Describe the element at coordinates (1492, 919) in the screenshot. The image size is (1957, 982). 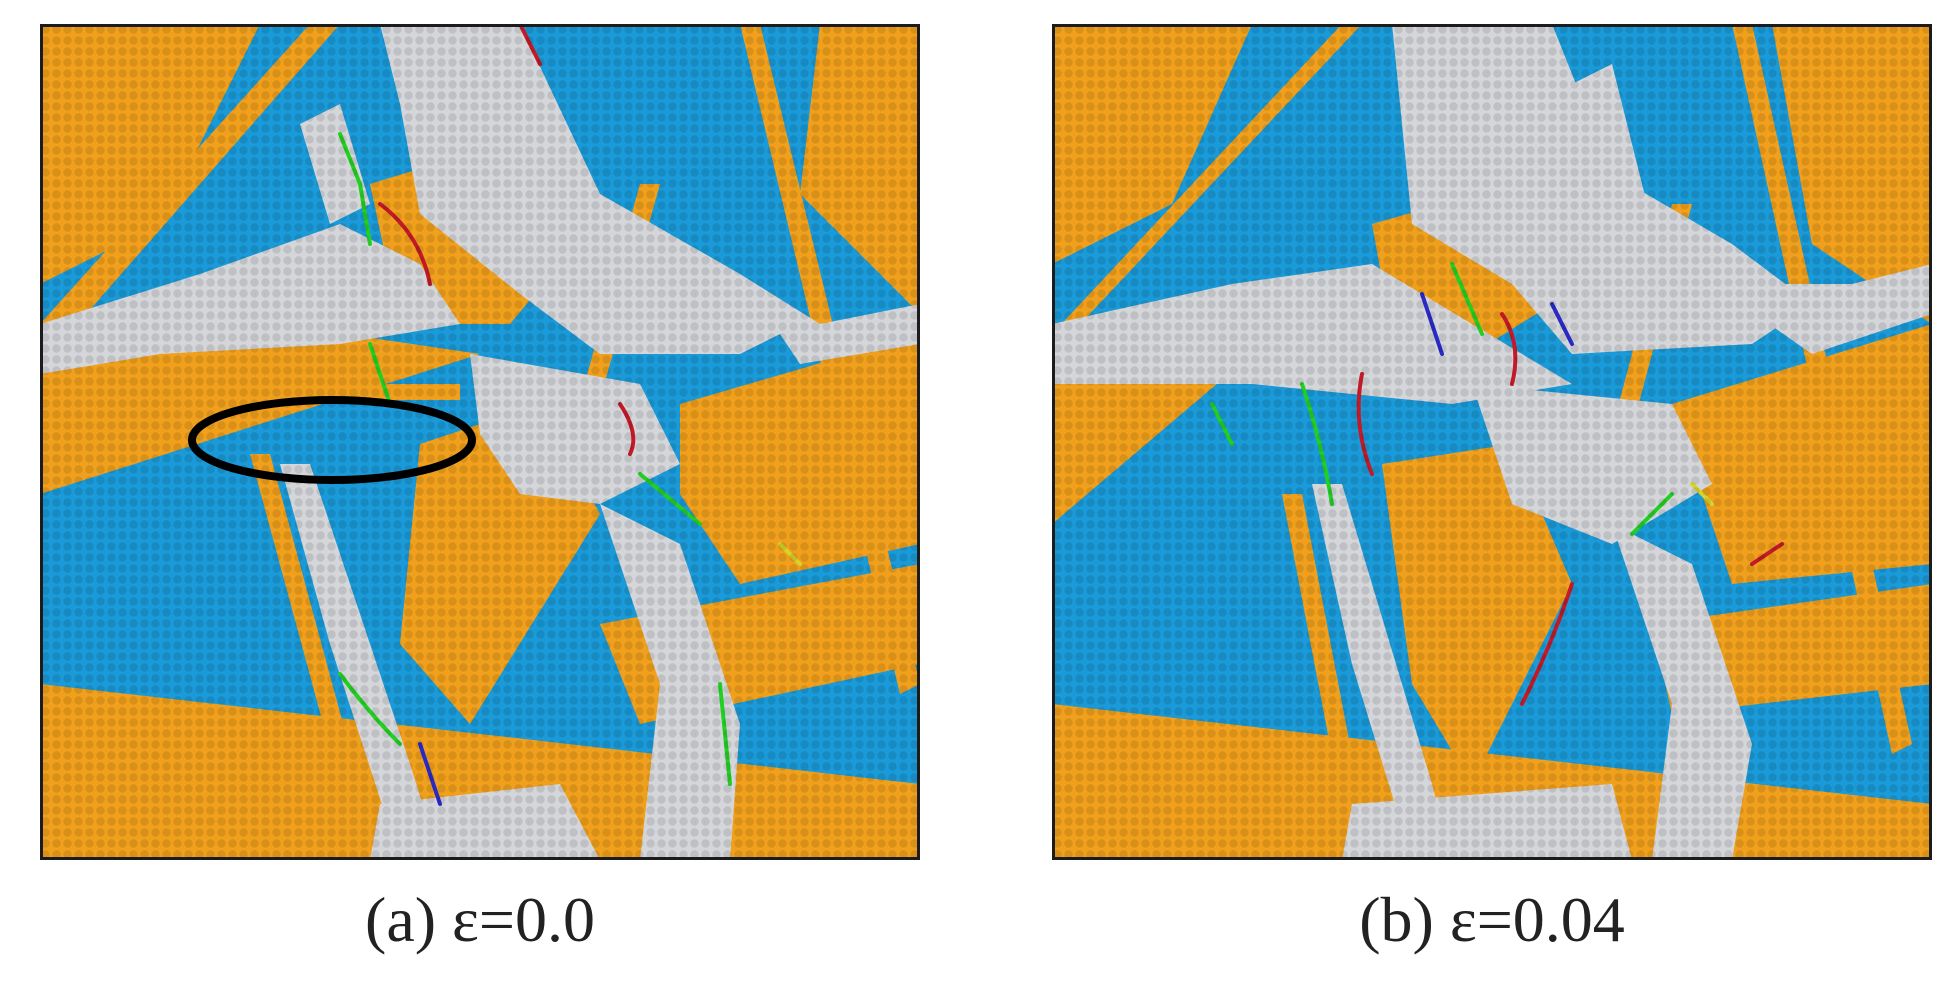
I see `caption-b: (b) ε=0.04` at that location.